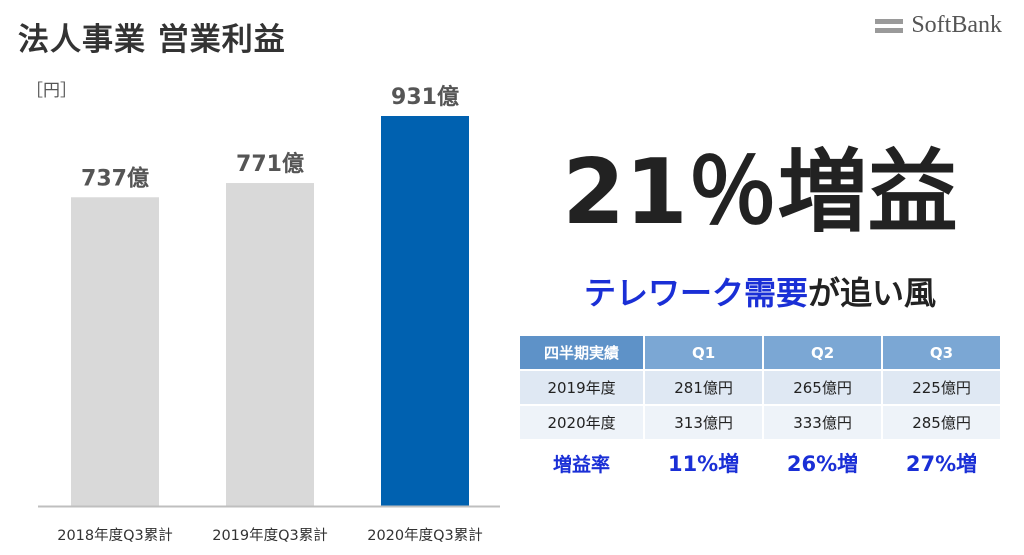  What do you see at coordinates (941, 352) in the screenshot?
I see `table-header-cell: Q3` at bounding box center [941, 352].